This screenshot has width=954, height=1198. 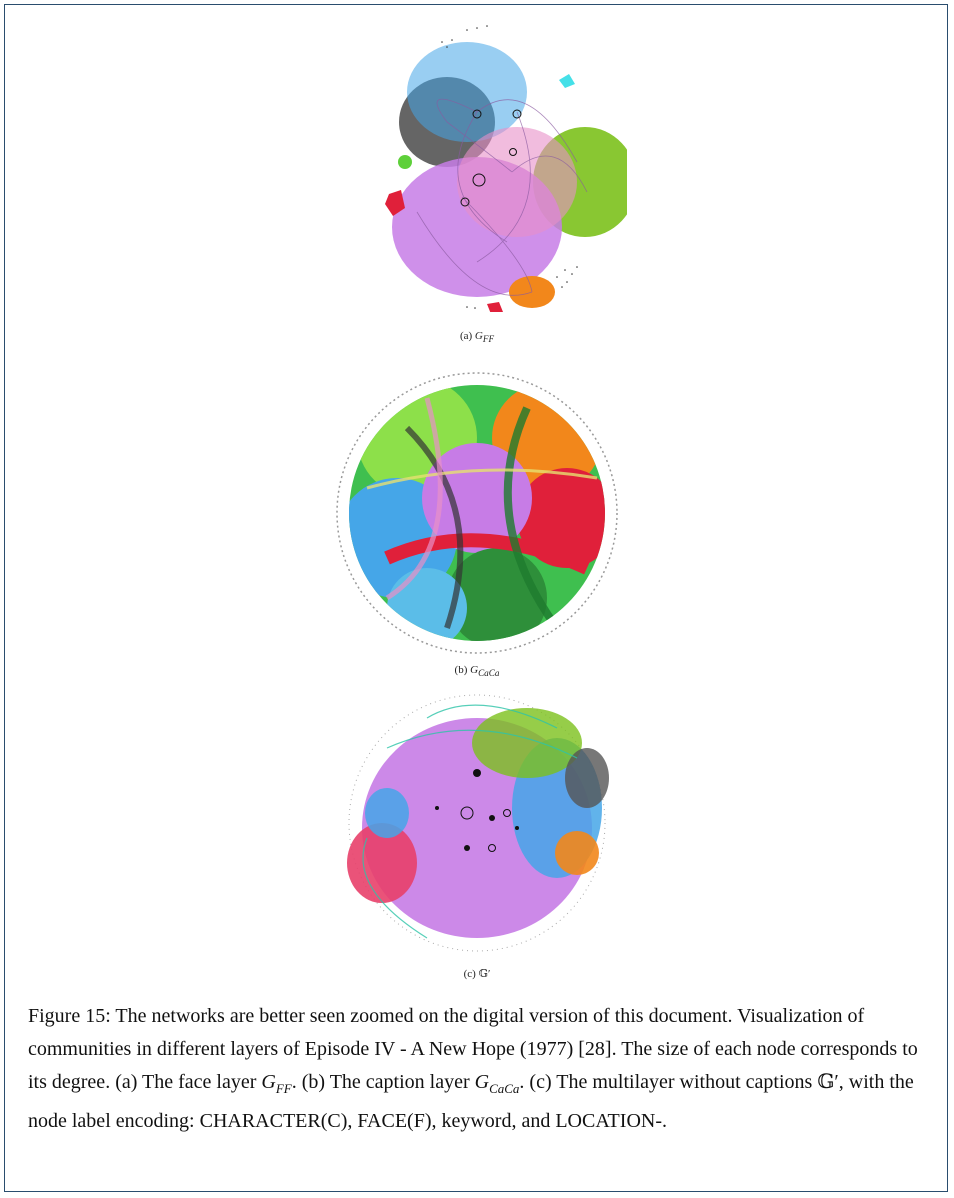 I want to click on panel-b-label: (b) GCaCa, so click(x=477, y=671).